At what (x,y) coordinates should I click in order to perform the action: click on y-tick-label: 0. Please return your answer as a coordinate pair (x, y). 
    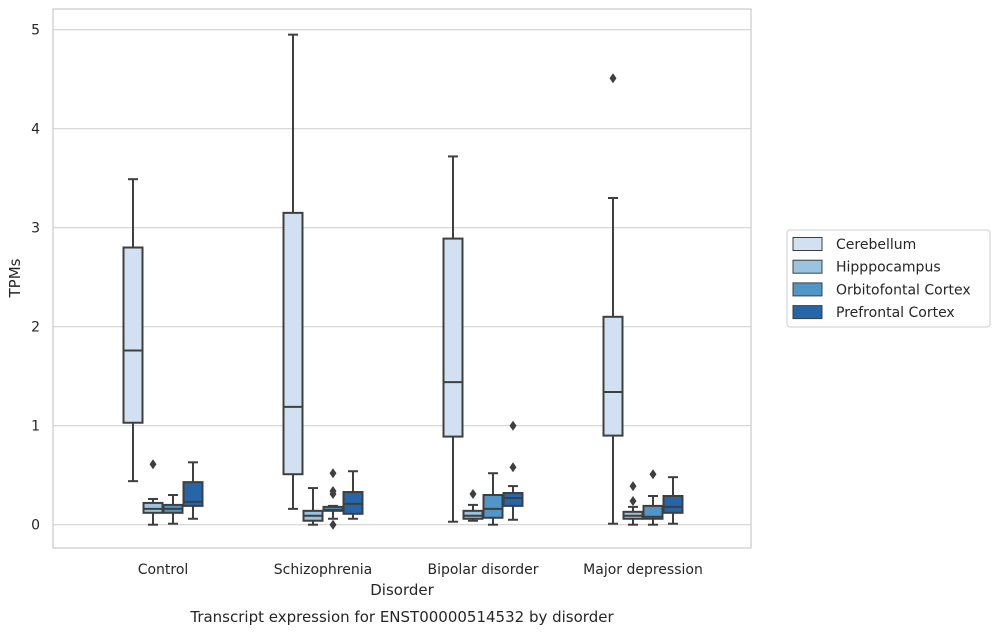
    Looking at the image, I should click on (35, 526).